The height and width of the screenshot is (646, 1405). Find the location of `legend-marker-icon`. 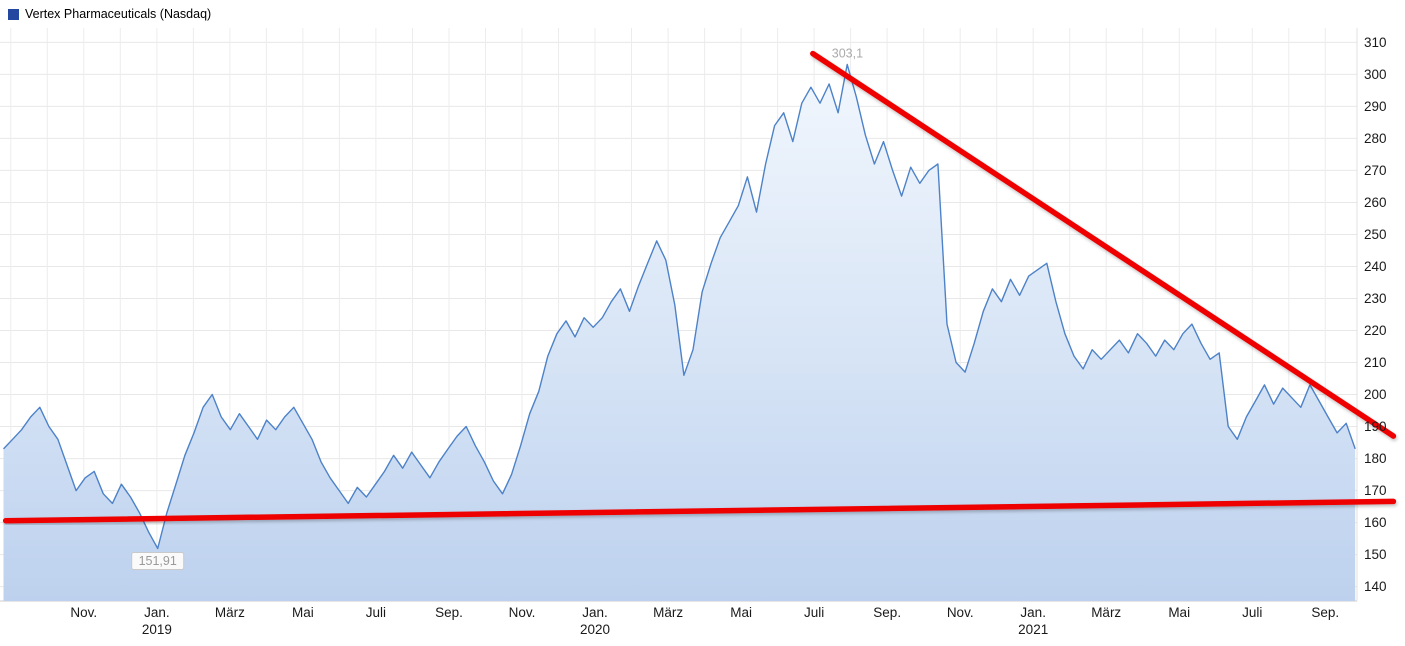

legend-marker-icon is located at coordinates (13, 14).